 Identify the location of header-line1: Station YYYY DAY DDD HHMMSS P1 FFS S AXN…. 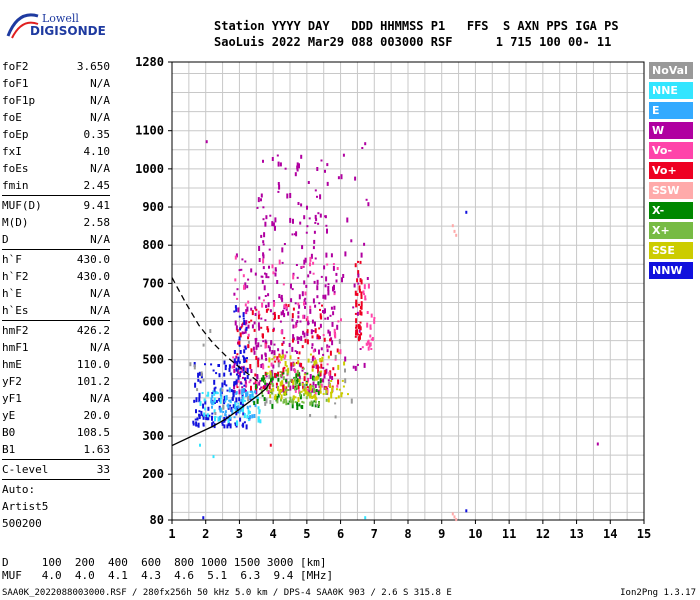
(416, 26).